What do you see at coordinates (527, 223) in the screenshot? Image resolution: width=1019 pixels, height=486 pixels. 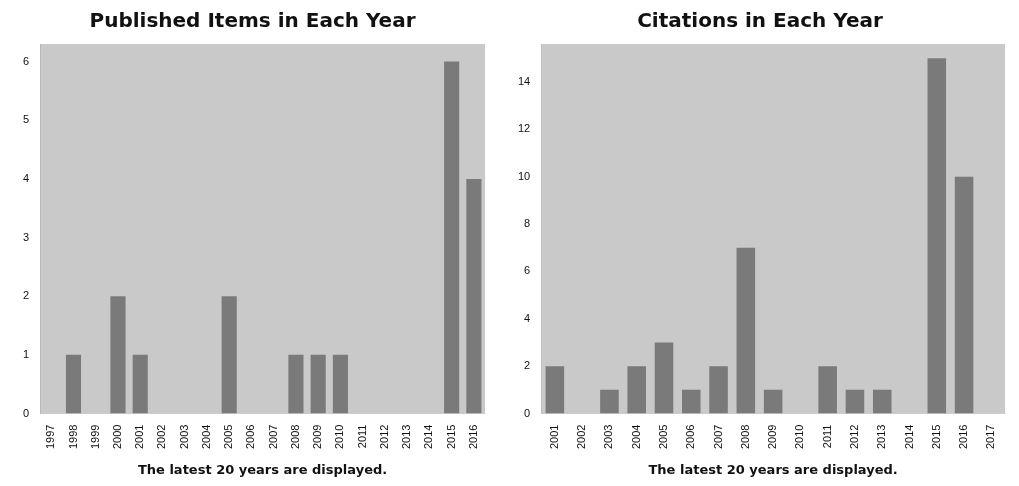 I see `y-tick-label: 8` at bounding box center [527, 223].